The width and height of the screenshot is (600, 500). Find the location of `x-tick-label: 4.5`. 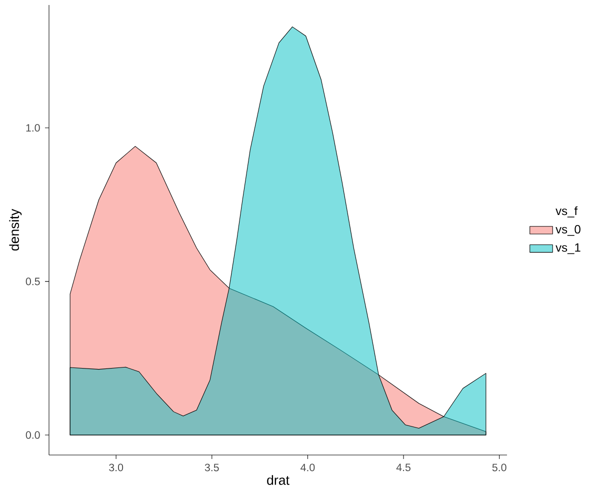

x-tick-label: 4.5 is located at coordinates (403, 468).